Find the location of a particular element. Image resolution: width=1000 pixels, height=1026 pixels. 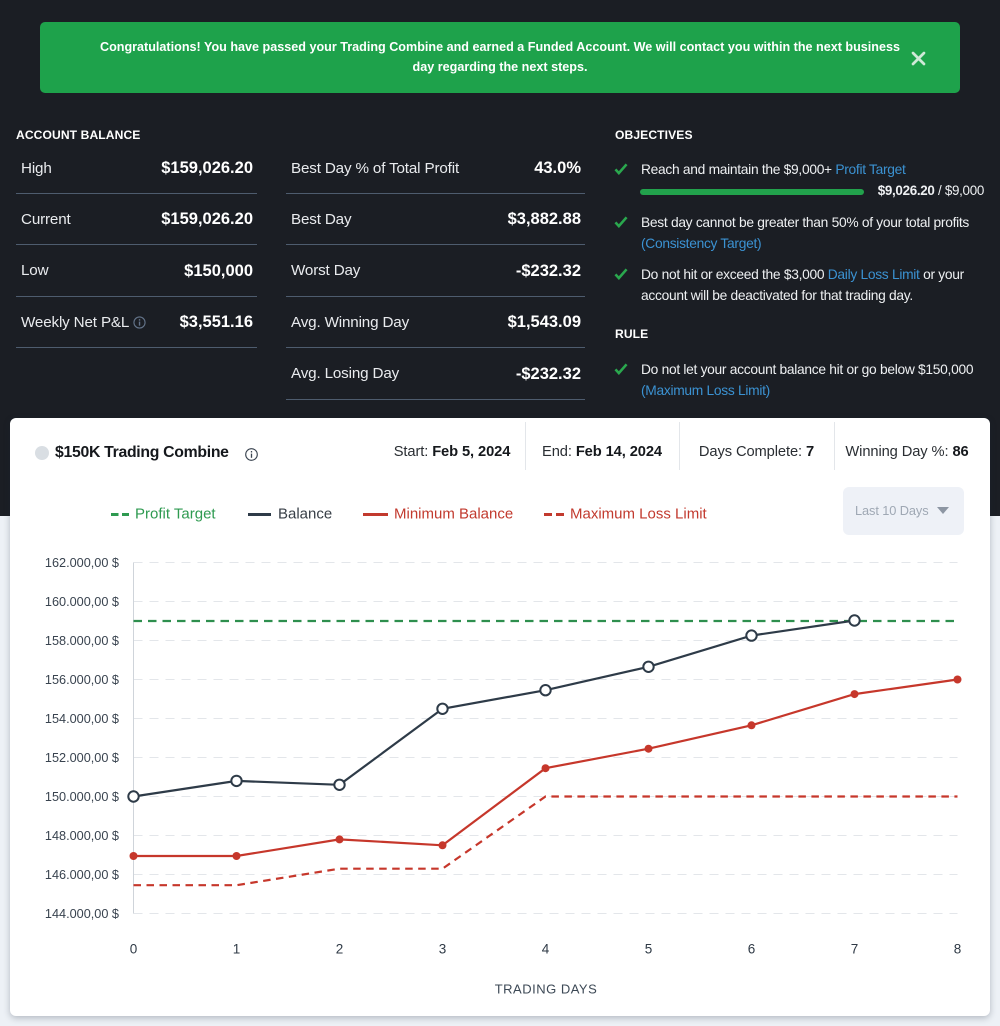

svg-text: 154.000,00 $ is located at coordinates (82, 719).